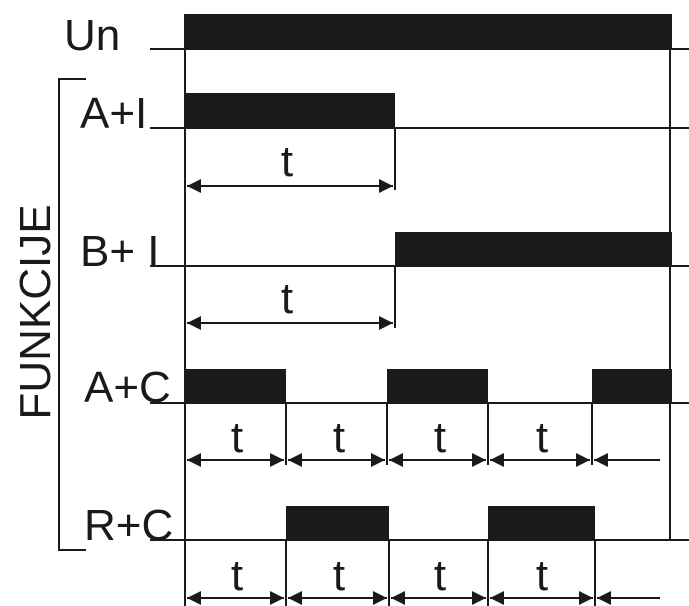 This screenshot has height=606, width=689. Describe the element at coordinates (419, 281) in the screenshot. I see `signal-row-b-i: t` at that location.